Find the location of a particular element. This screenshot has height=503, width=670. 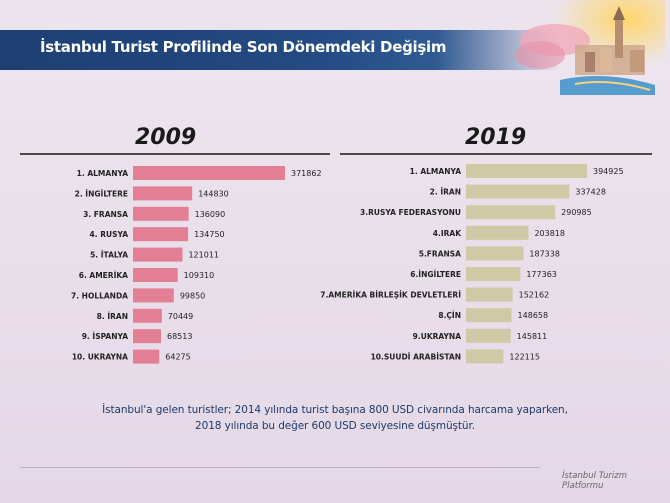

bar-label: 9. İSPANYA is located at coordinates (105, 336).